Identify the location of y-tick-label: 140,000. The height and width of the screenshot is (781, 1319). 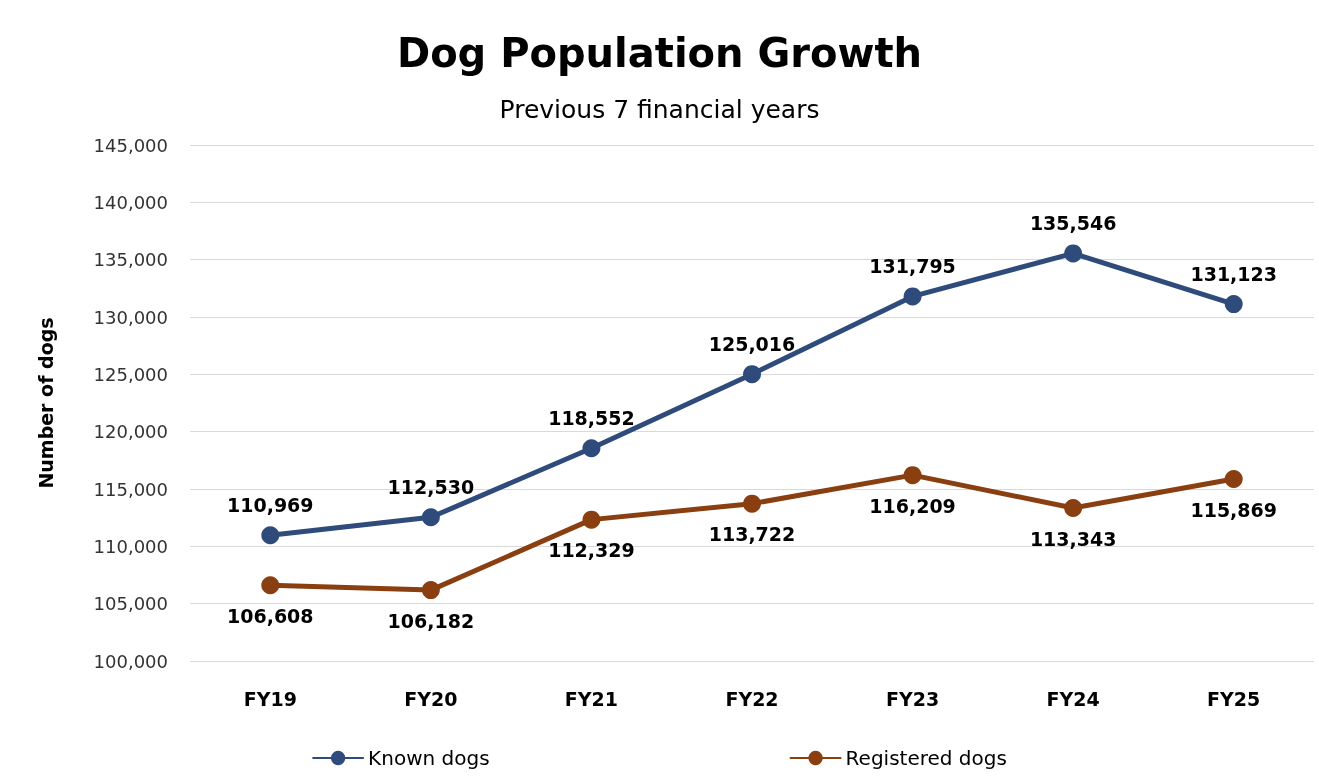
(130, 202).